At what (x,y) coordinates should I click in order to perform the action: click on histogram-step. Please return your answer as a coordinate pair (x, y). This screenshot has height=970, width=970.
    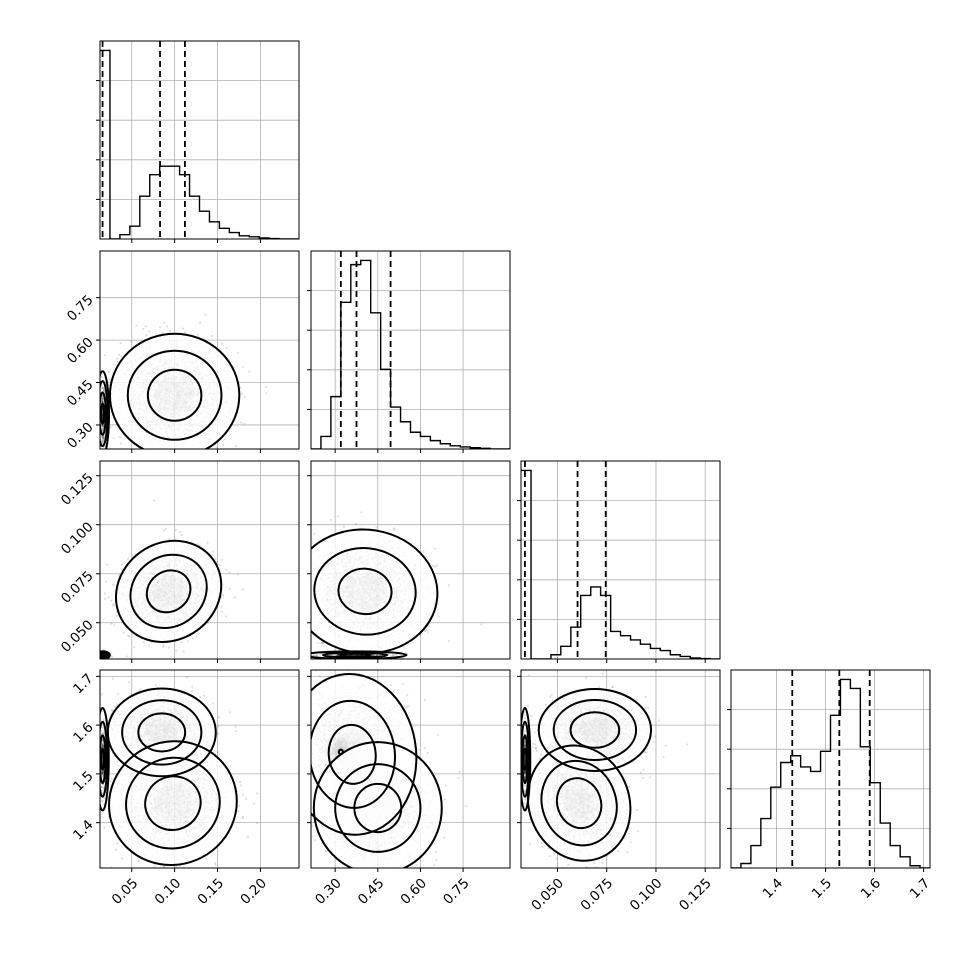
    Looking at the image, I should click on (199, 144).